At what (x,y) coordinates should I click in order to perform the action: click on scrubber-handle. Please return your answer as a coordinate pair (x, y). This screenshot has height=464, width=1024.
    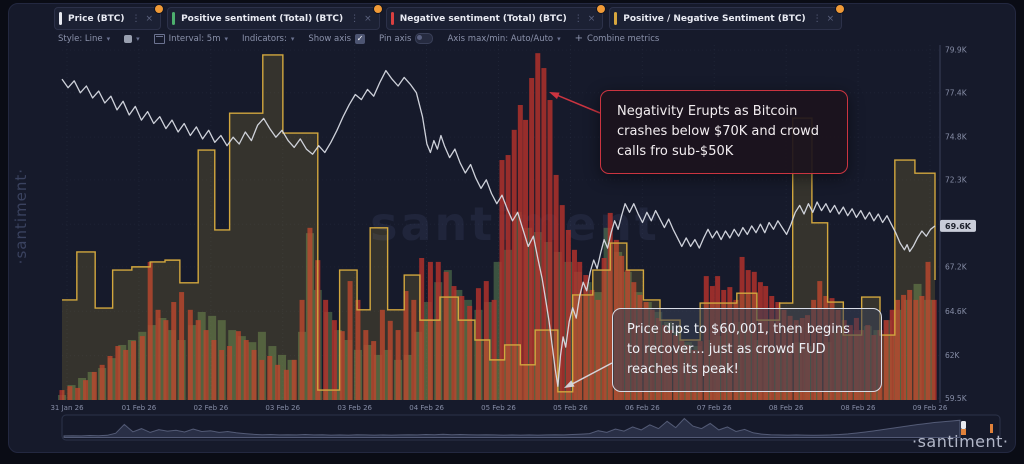
    Looking at the image, I should click on (963, 425).